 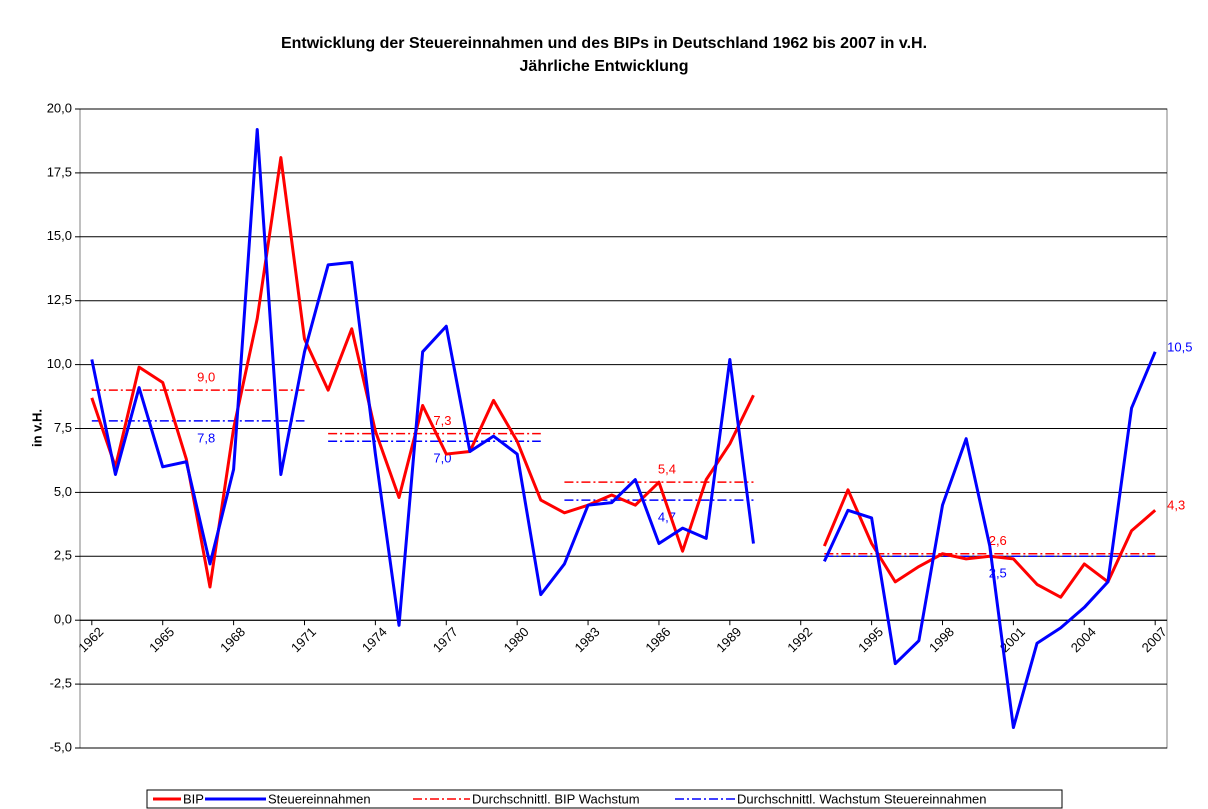 What do you see at coordinates (59, 171) in the screenshot?
I see `y-tick-label: 17,5` at bounding box center [59, 171].